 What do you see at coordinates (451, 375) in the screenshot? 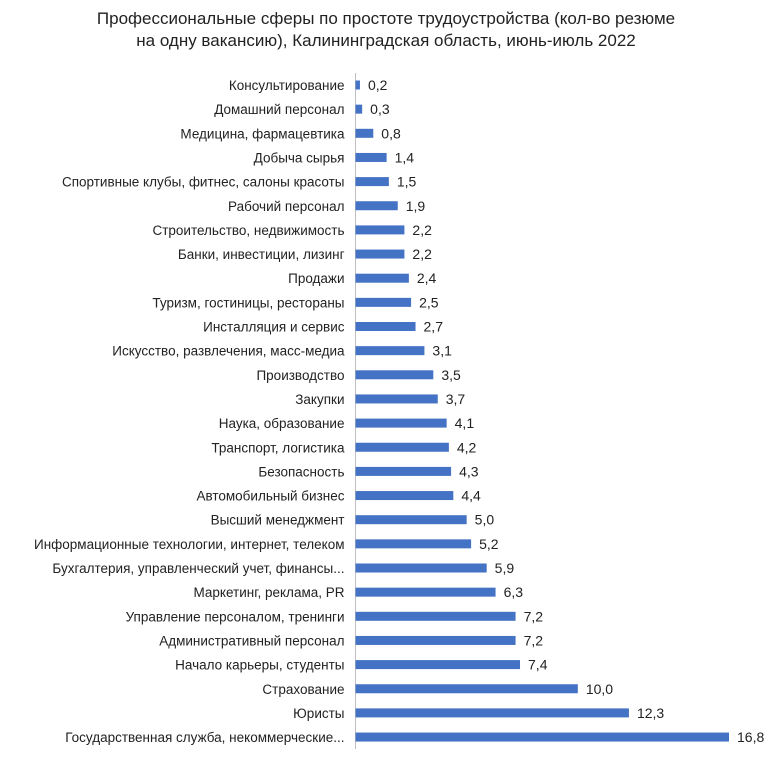
I see `value-label: 3,5` at bounding box center [451, 375].